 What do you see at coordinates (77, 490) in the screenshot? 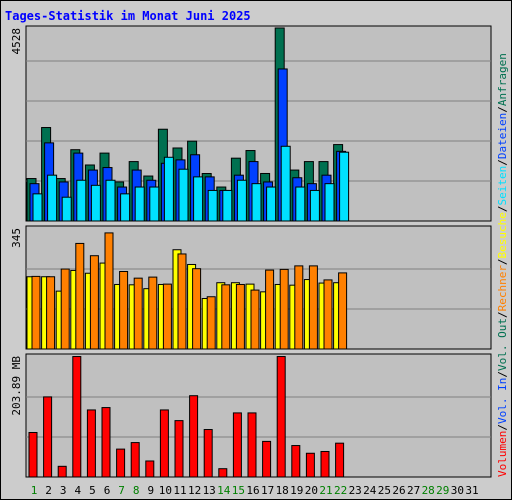
I see `x-tick-label: 4` at bounding box center [77, 490].